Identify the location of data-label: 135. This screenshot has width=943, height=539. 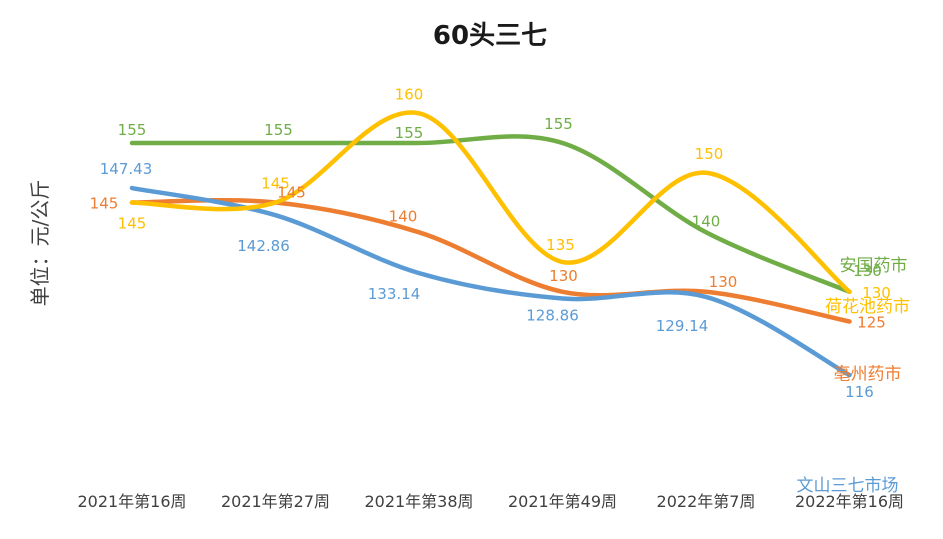
(560, 245).